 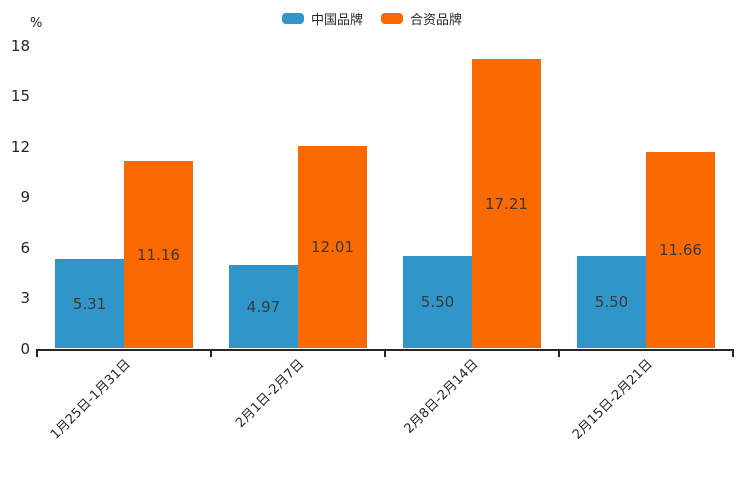 What do you see at coordinates (292, 18) in the screenshot?
I see `legend-swatch-china-brands` at bounding box center [292, 18].